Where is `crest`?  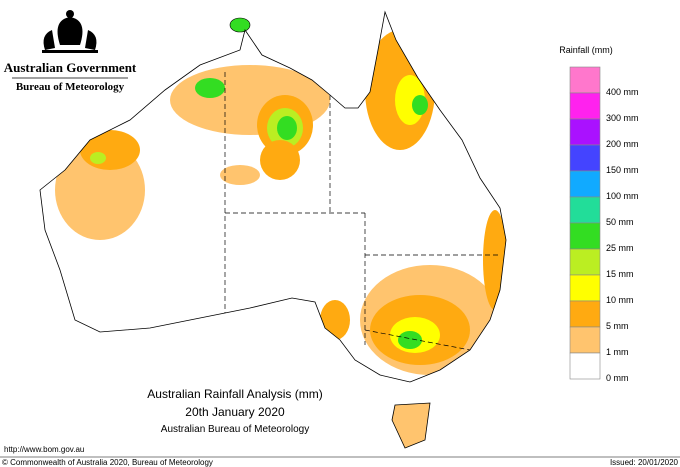 crest is located at coordinates (70, 31).